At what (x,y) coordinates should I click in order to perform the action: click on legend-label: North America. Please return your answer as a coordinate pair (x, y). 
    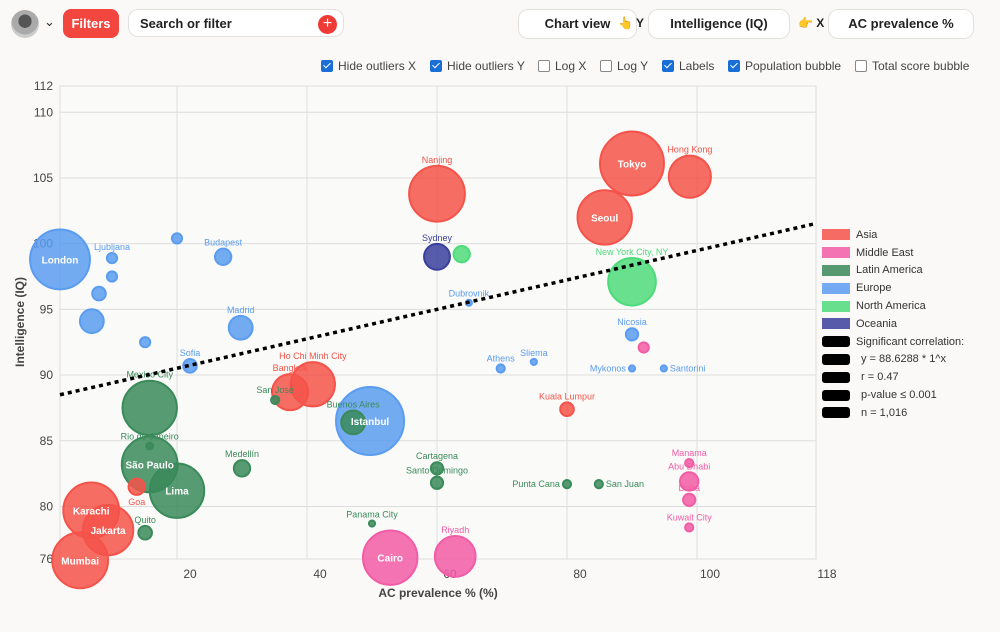
    Looking at the image, I should click on (891, 306).